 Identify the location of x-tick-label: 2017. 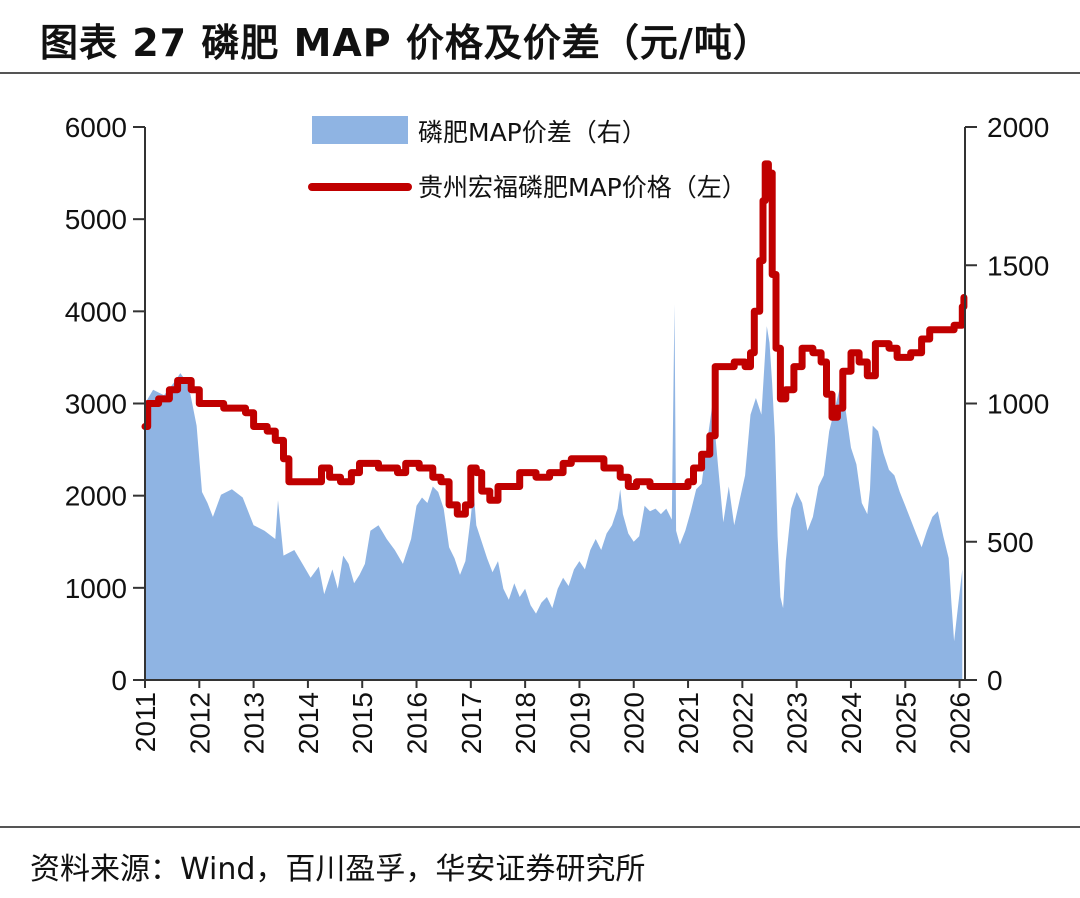
(471, 723).